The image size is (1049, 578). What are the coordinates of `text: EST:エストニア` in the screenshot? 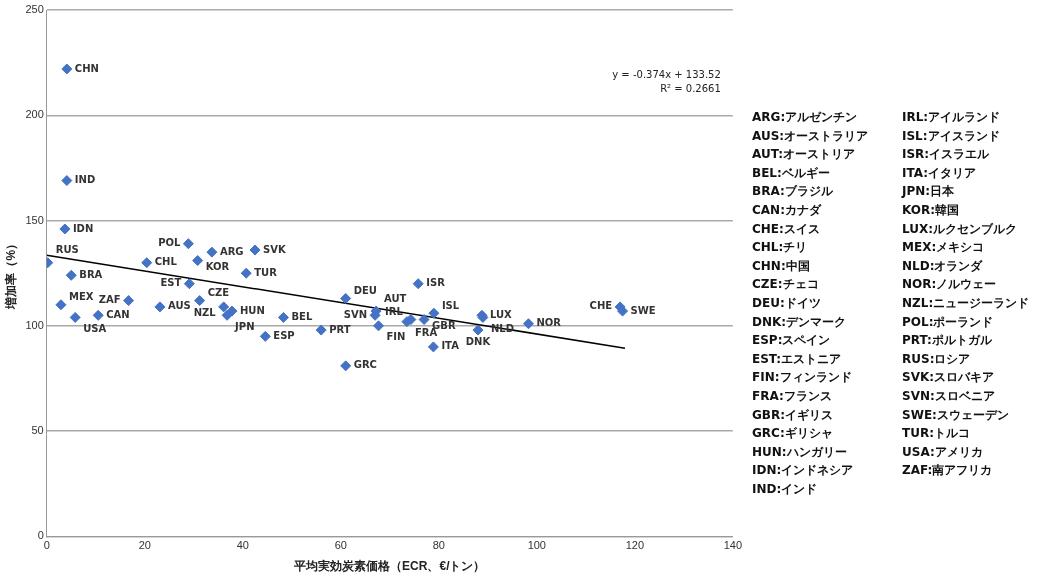 It's located at (797, 359).